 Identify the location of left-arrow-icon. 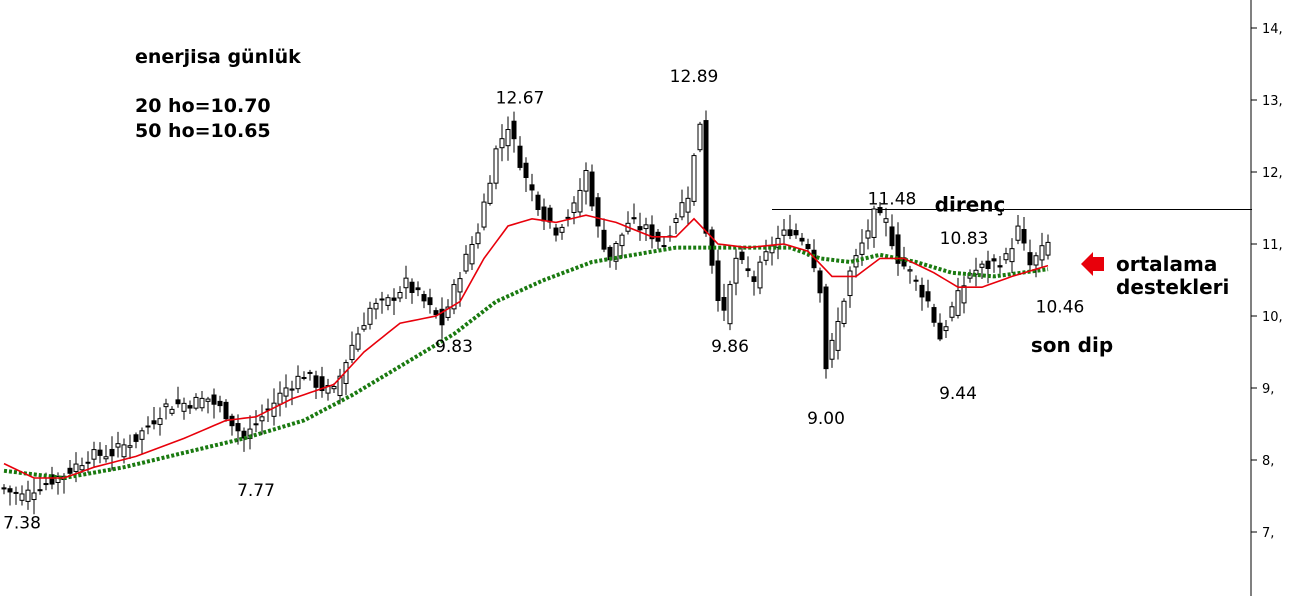
(1092, 264).